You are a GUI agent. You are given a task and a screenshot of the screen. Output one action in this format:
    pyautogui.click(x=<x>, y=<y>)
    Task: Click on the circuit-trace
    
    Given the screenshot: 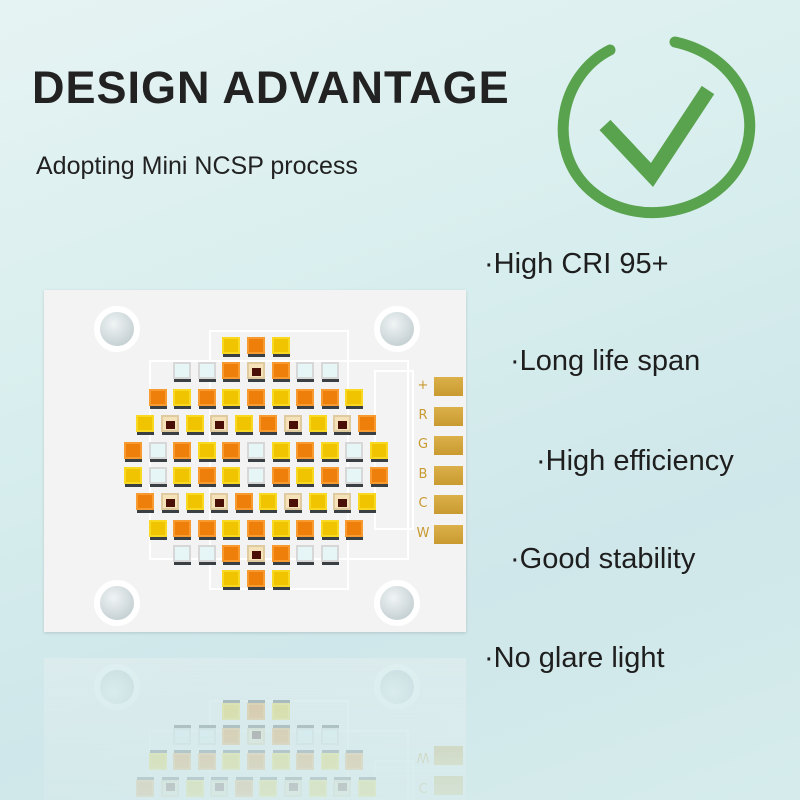 What is the action you would take?
    pyautogui.click(x=394, y=780)
    